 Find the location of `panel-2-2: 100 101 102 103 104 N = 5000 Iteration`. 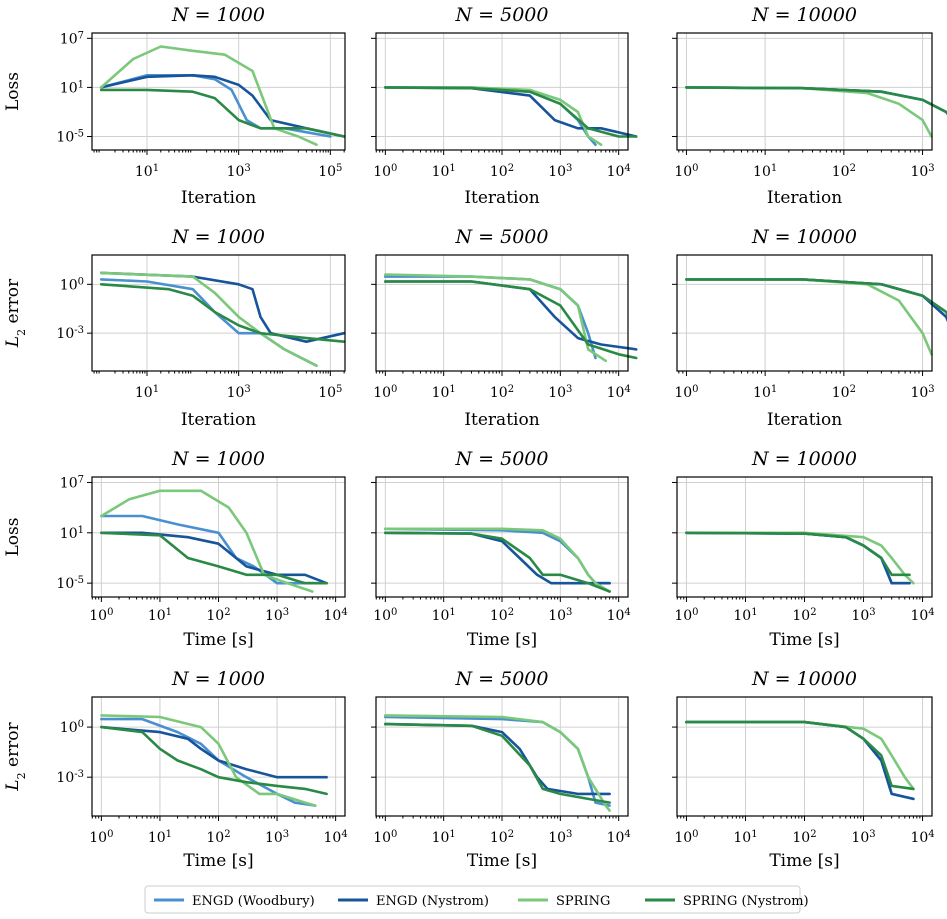

panel-2-2: 100 101 102 103 104 N = 5000 Iteration is located at coordinates (504, 328).